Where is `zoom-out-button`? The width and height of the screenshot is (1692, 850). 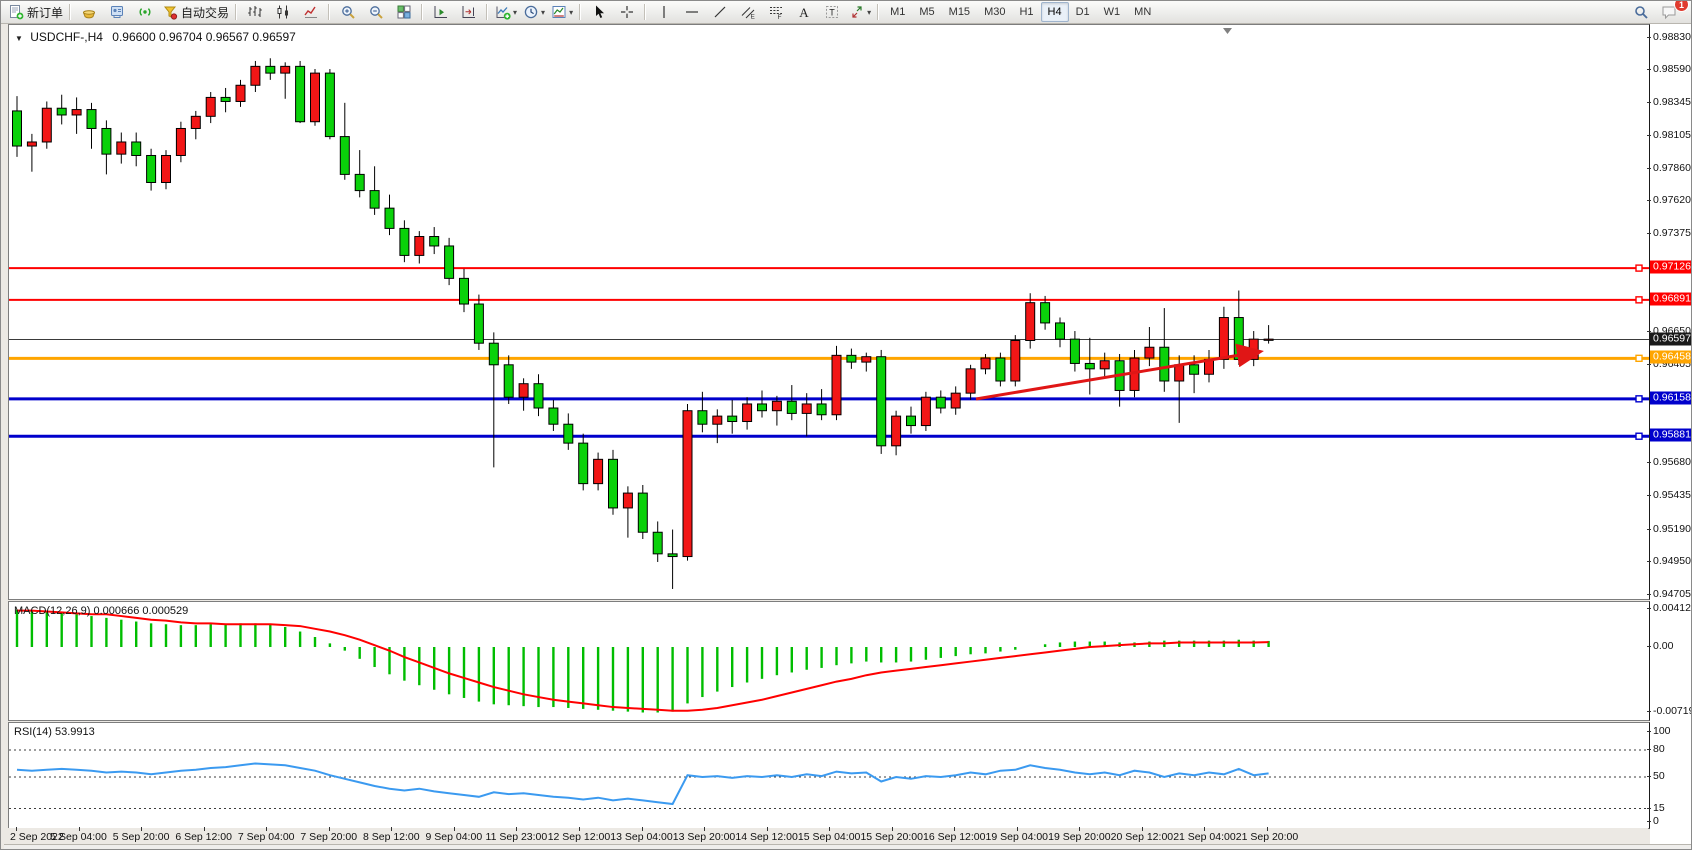
zoom-out-button is located at coordinates (376, 12).